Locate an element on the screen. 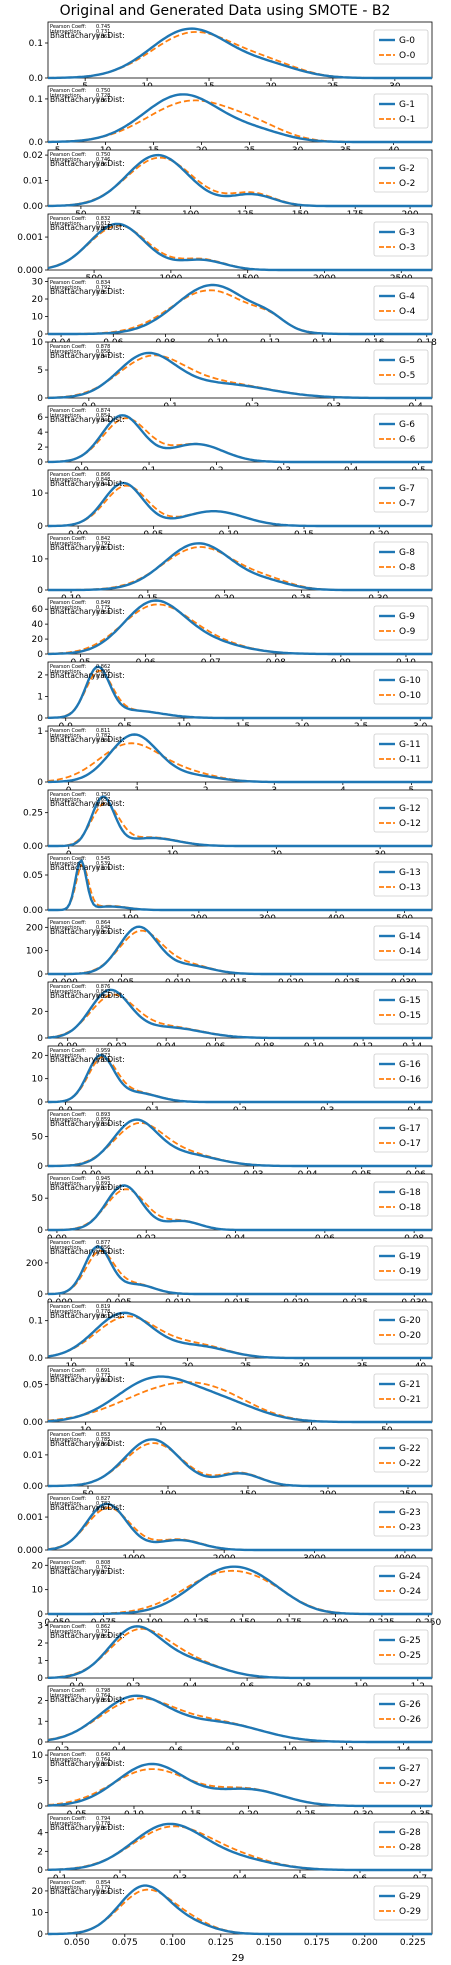 This screenshot has width=451, height=1965. y-tick-label: 2 is located at coordinates (40, 448).